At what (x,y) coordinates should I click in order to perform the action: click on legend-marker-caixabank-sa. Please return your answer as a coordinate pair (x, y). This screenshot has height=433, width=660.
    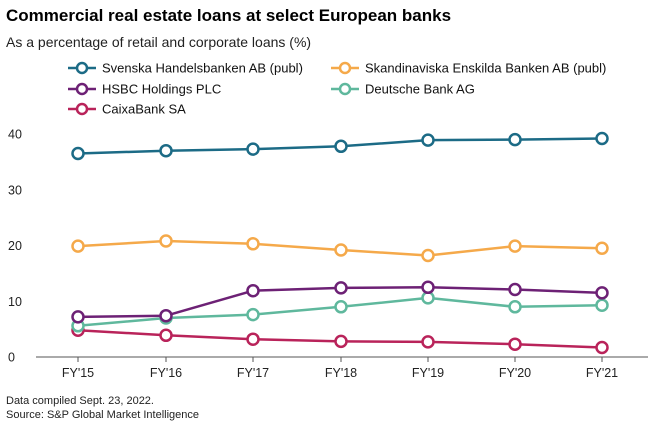
    Looking at the image, I should click on (82, 109).